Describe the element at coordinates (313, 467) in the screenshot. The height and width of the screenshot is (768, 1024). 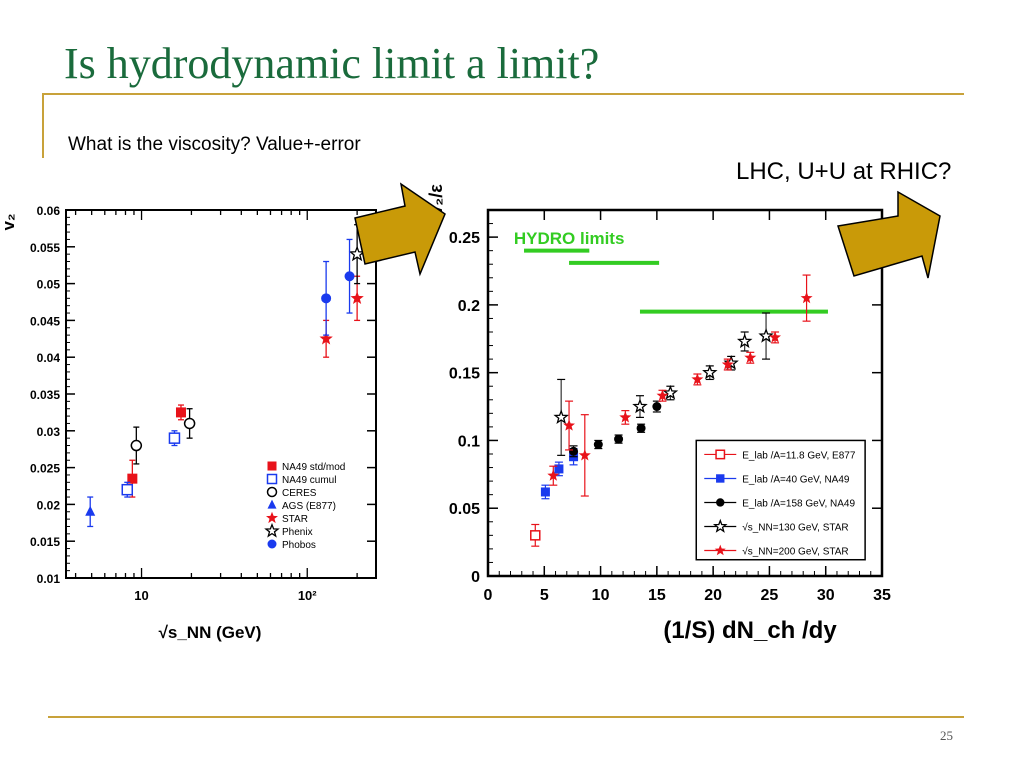
I see `legend-label: NA49 std/mod` at that location.